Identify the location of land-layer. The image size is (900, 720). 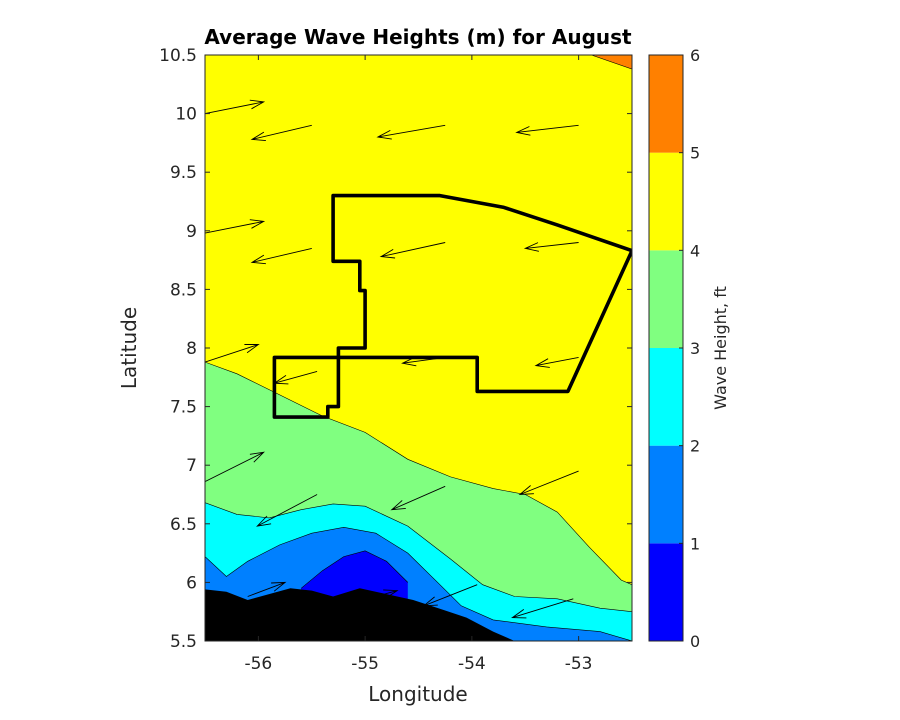
(360, 614).